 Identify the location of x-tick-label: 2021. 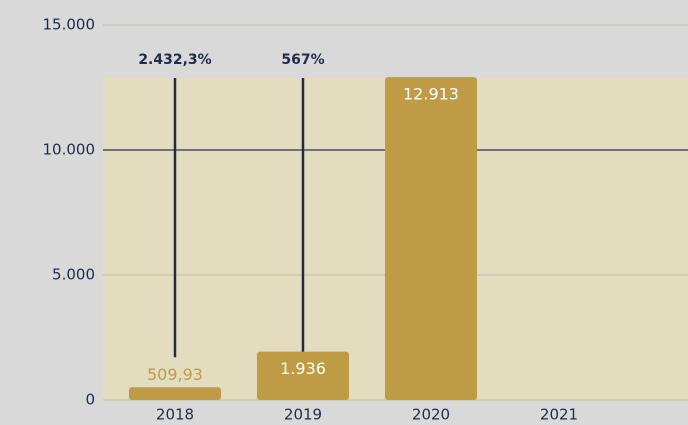
(559, 415).